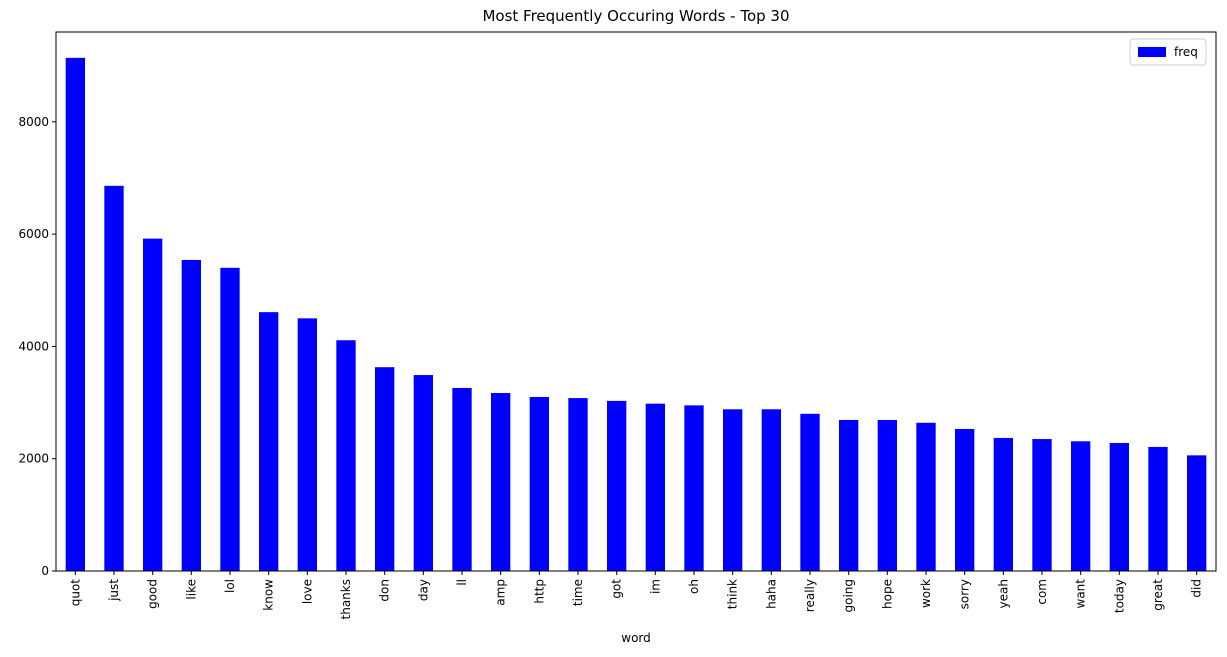  What do you see at coordinates (501, 482) in the screenshot?
I see `bar-amp` at bounding box center [501, 482].